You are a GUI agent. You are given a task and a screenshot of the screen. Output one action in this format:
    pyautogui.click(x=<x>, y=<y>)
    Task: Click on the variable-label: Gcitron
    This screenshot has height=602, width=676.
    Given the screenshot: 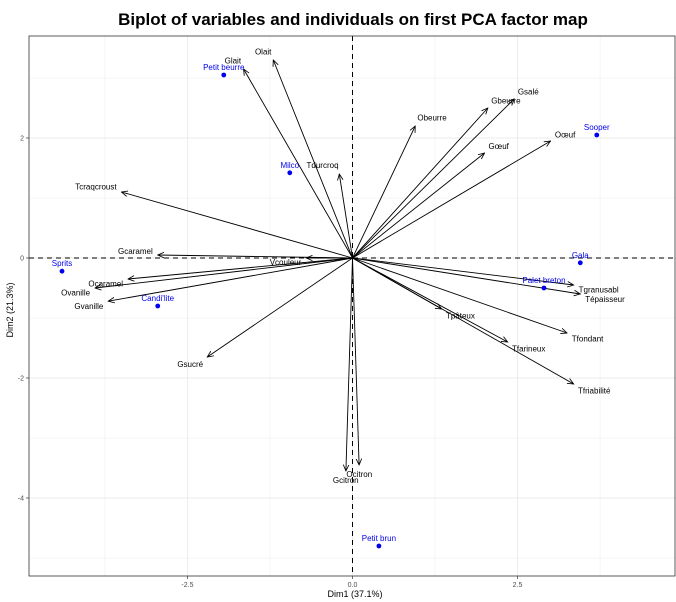 What is the action you would take?
    pyautogui.click(x=346, y=480)
    